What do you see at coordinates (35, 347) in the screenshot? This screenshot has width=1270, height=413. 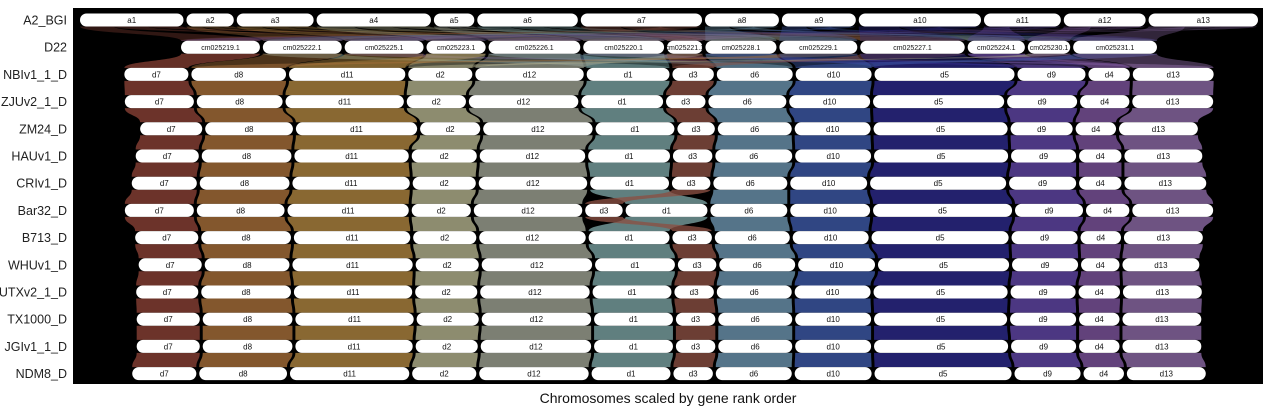 I see `genome-label: JGIv1_1_D` at bounding box center [35, 347].